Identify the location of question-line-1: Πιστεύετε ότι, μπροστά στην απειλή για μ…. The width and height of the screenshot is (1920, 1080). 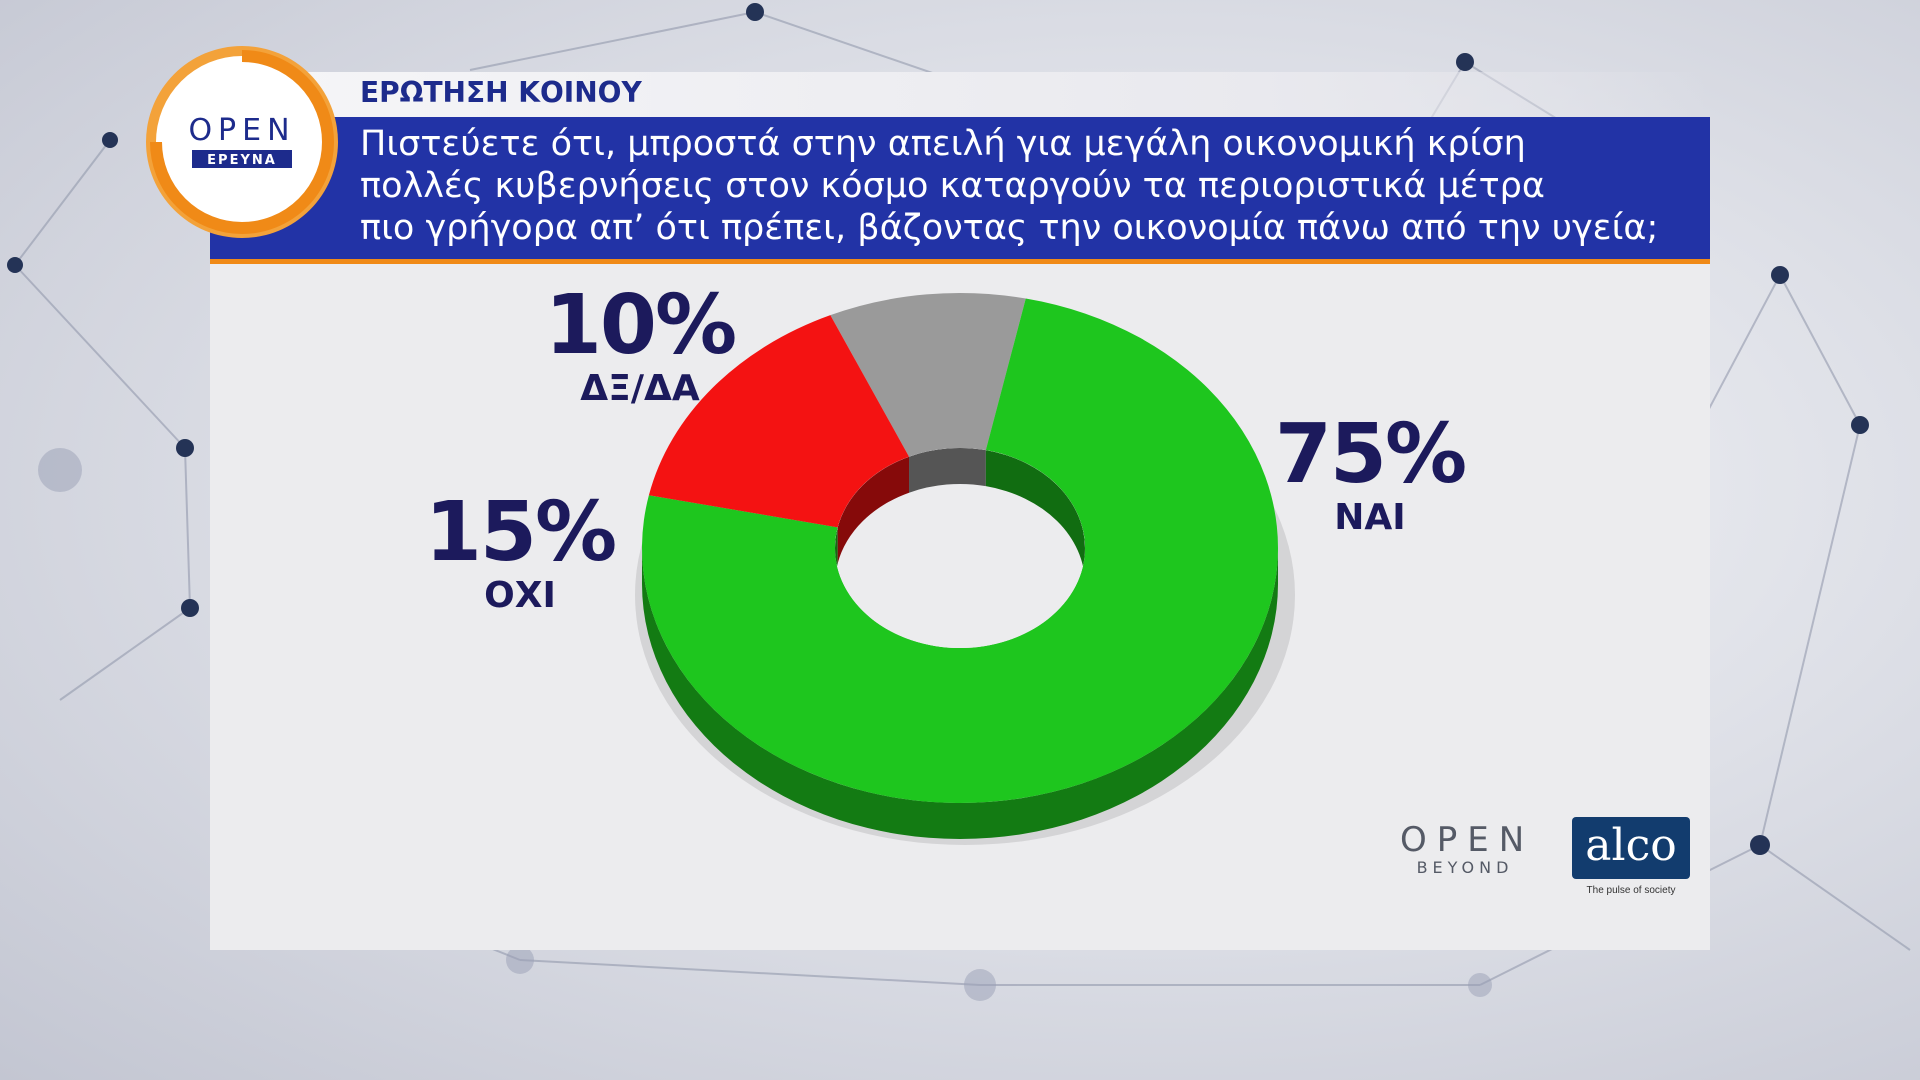
(943, 144).